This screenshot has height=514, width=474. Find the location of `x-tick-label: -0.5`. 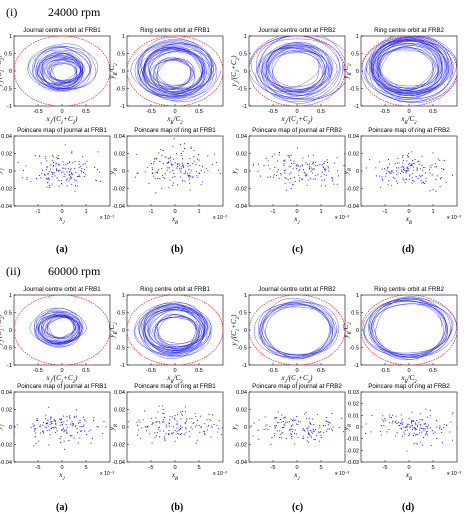

x-tick-label: -0.5 is located at coordinates (151, 112).